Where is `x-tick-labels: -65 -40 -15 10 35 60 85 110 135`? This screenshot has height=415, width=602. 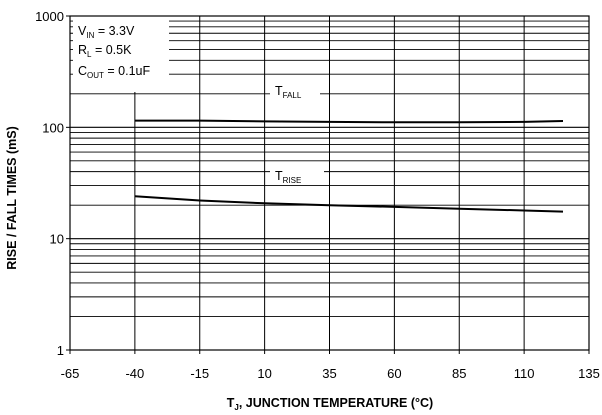
x-tick-labels: -65 -40 -15 10 35 60 85 110 135 is located at coordinates (330, 373).